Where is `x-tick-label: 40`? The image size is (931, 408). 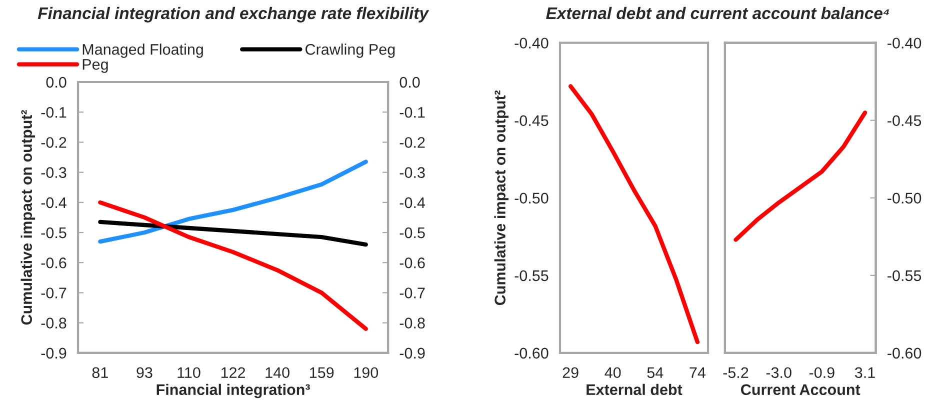
x-tick-label: 40 is located at coordinates (612, 372).